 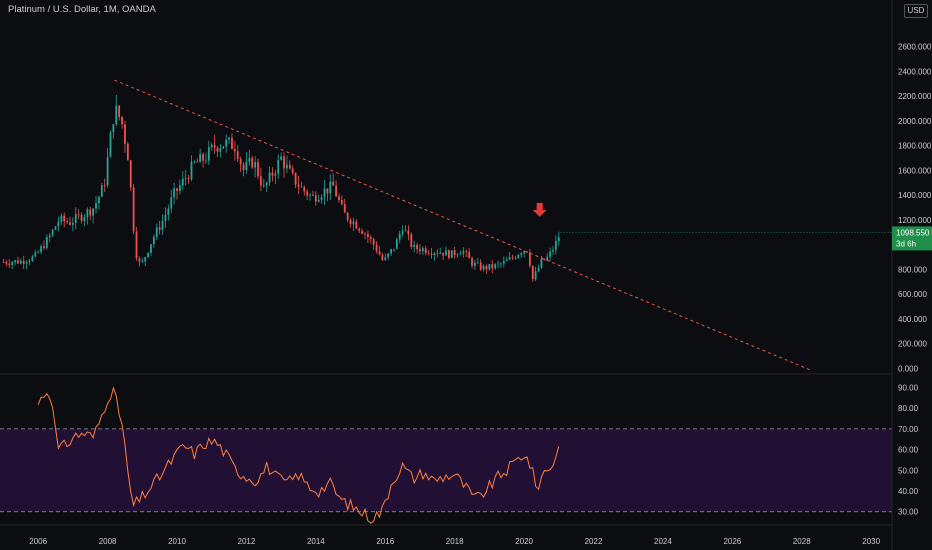 I want to click on time-tick-label: 2010, so click(x=177, y=541).